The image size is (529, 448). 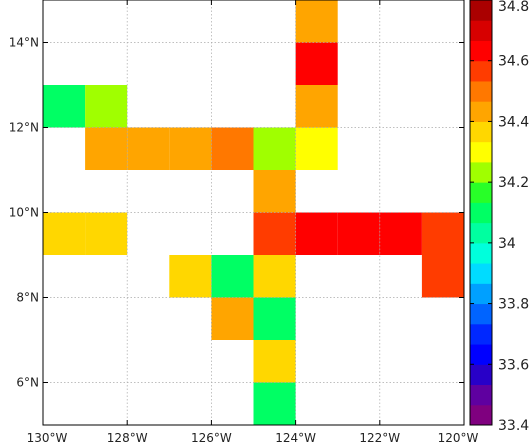 I want to click on colorbar-tick-label: 33.4, so click(x=513, y=426).